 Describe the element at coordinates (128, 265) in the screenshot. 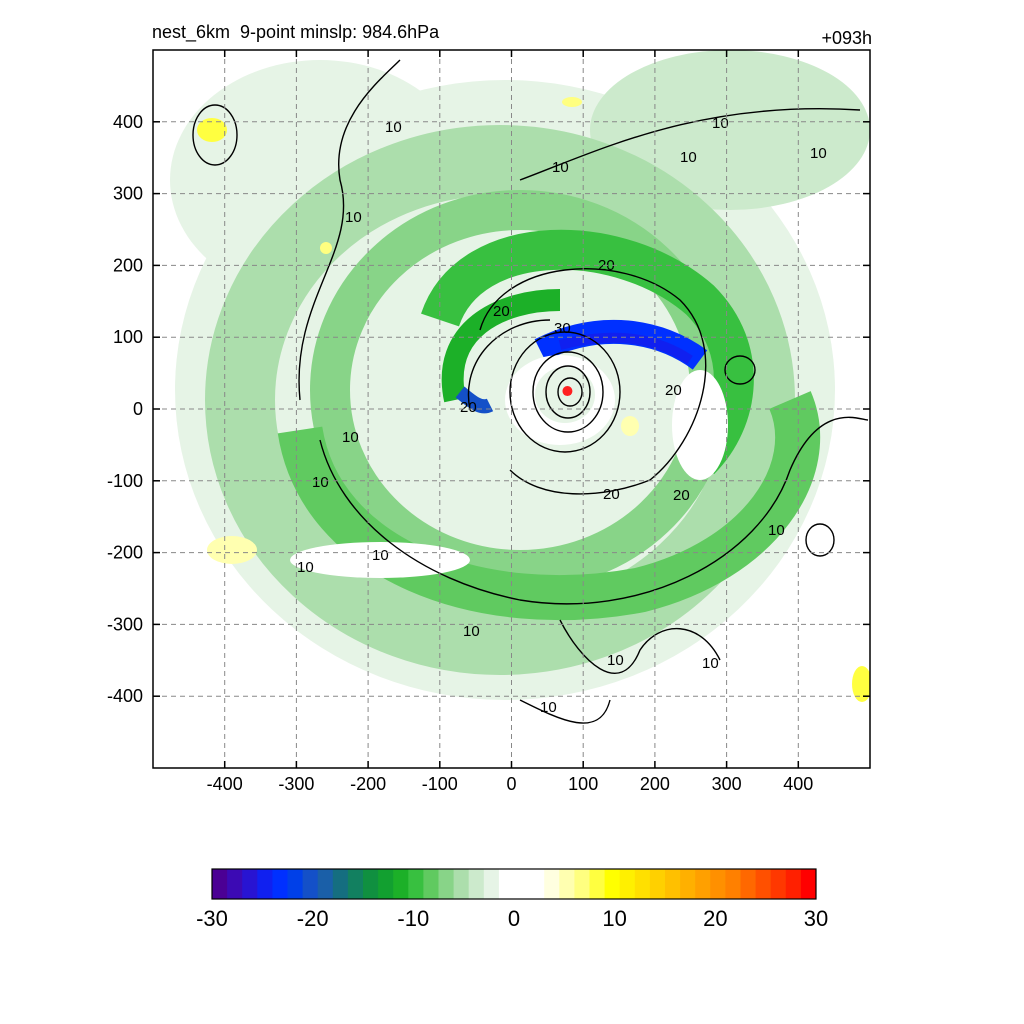

I see `y-tick-label: 200` at that location.